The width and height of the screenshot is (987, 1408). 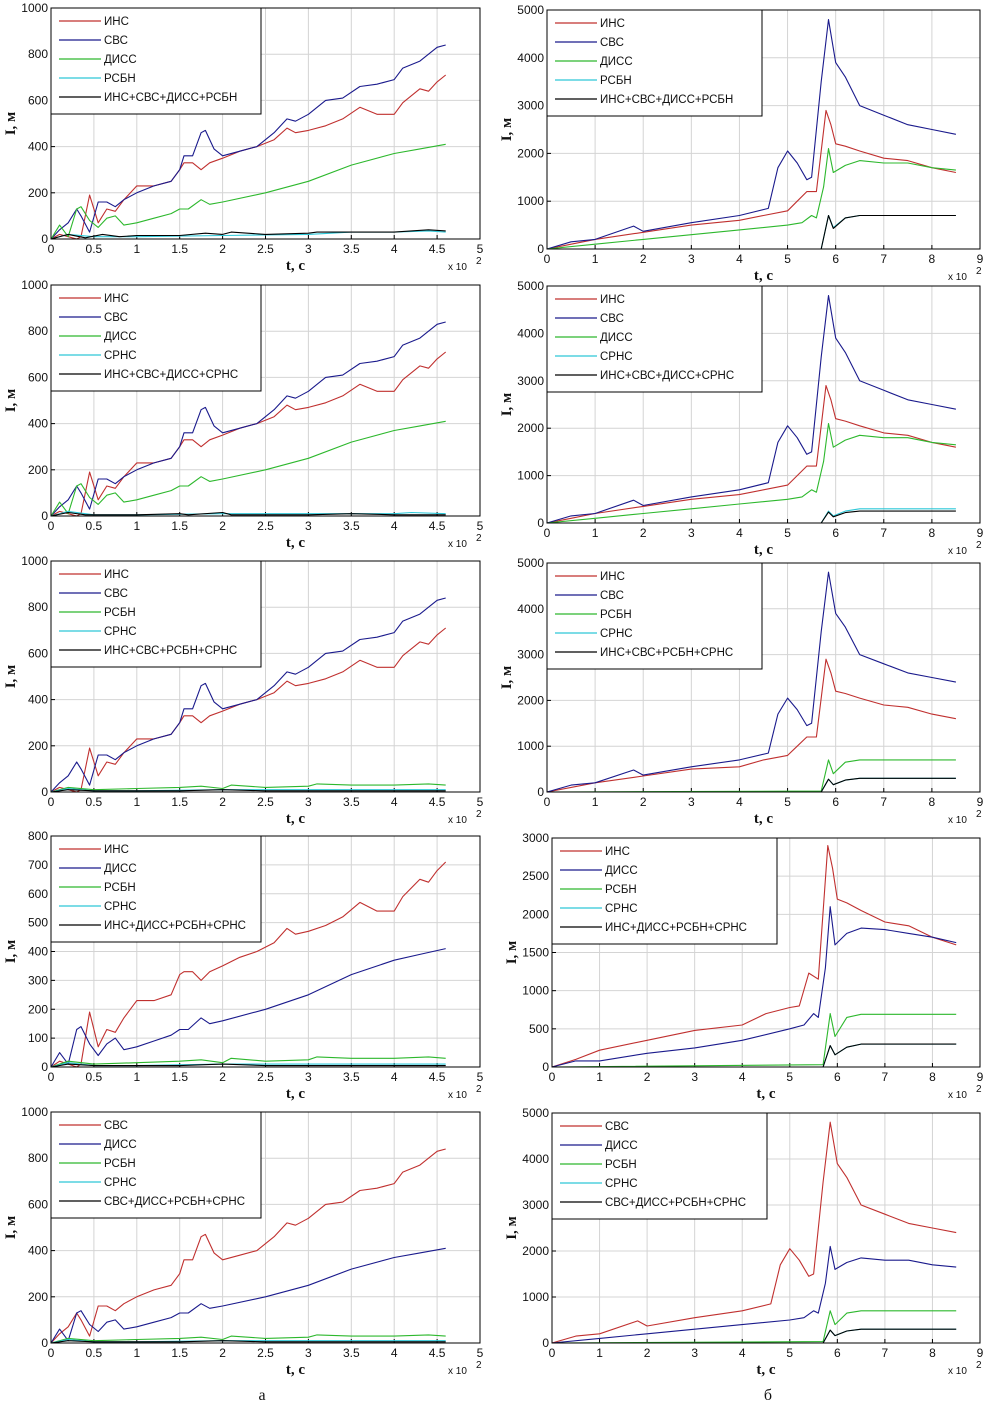 I want to click on caption-b: б, so click(x=768, y=1395).